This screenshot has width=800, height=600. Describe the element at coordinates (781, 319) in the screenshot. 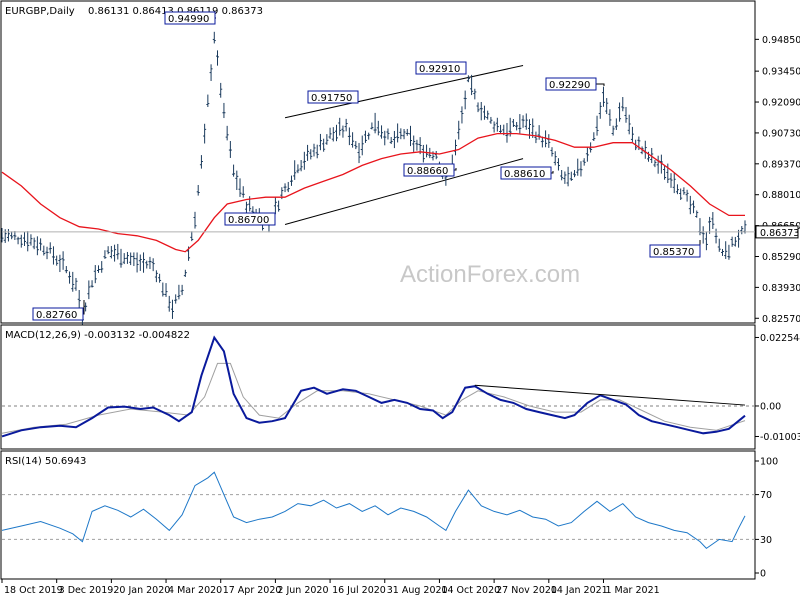

I see `price-y-tick-label: 0.82570` at that location.